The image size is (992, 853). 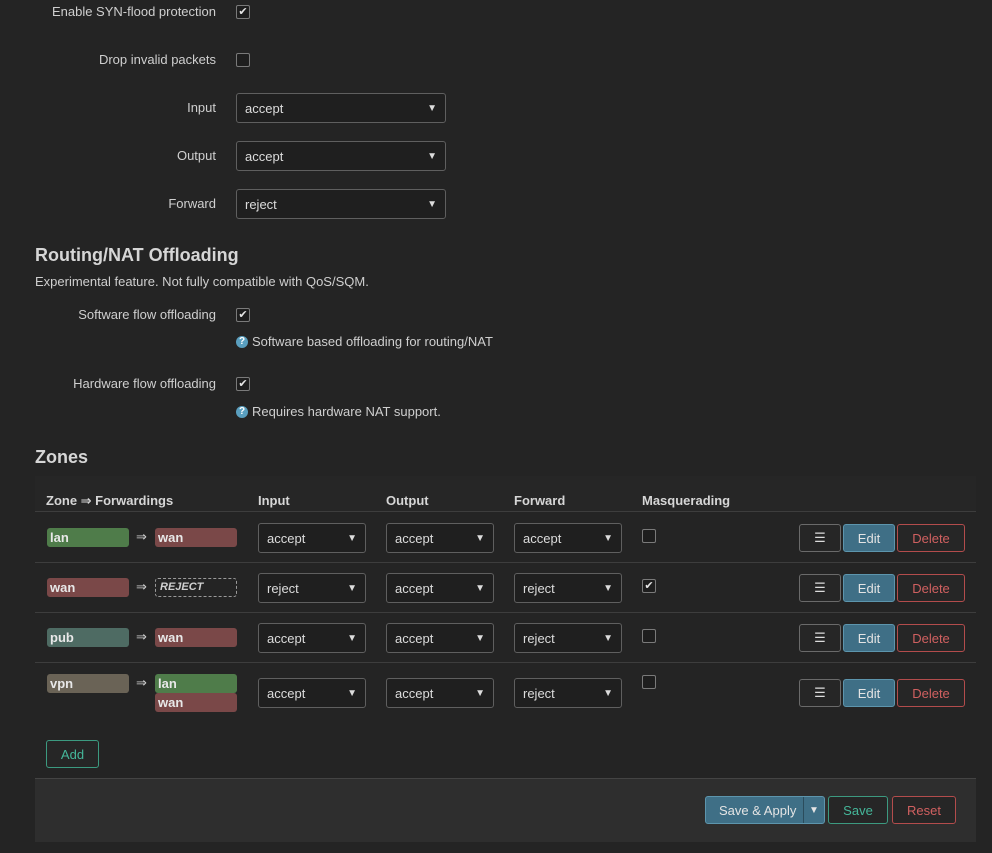 I want to click on forward-target-badge: REJECT, so click(x=196, y=587).